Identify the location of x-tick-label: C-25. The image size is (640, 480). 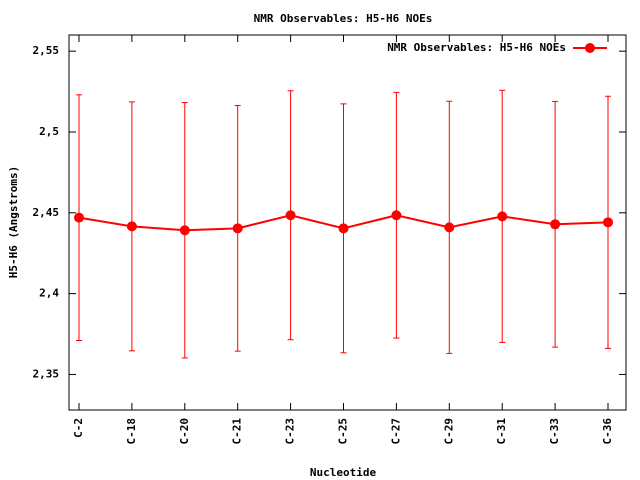
(343, 431).